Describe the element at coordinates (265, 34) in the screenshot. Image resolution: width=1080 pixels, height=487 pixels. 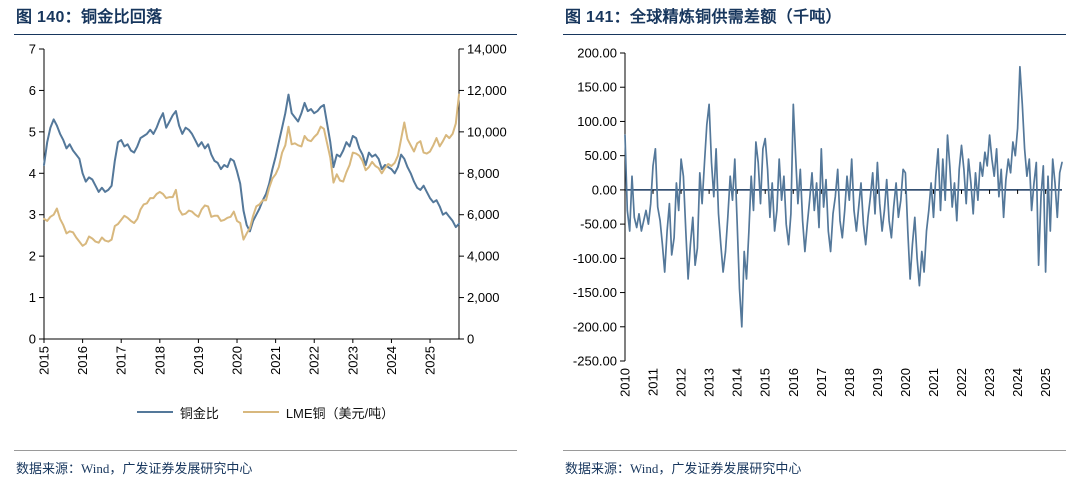
I see `figure-140-title-rule` at that location.